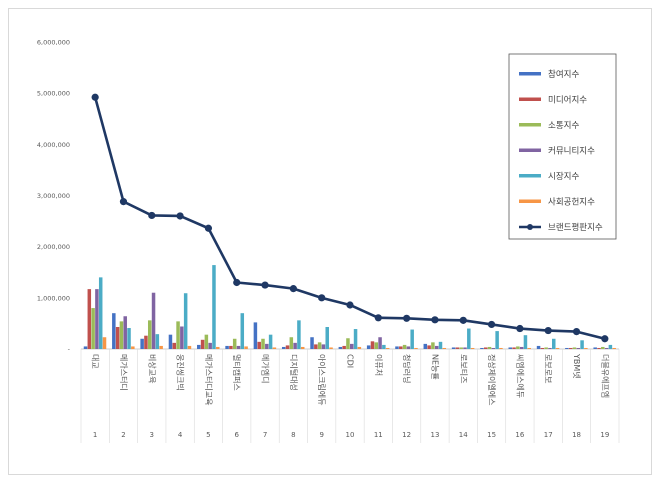  I want to click on y-tick-label: 3,000,000, so click(53, 196).